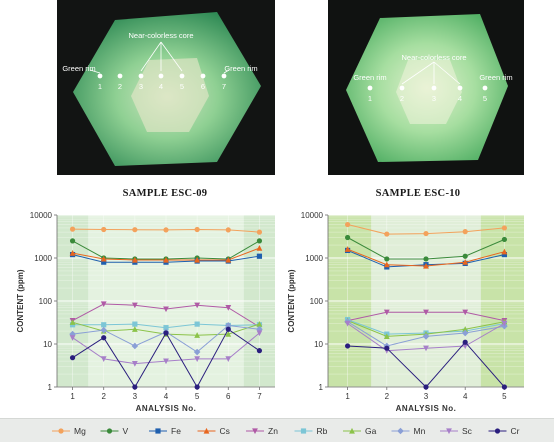  Describe the element at coordinates (311, 431) in the screenshot. I see `legend-item-rb: Rb` at that location.